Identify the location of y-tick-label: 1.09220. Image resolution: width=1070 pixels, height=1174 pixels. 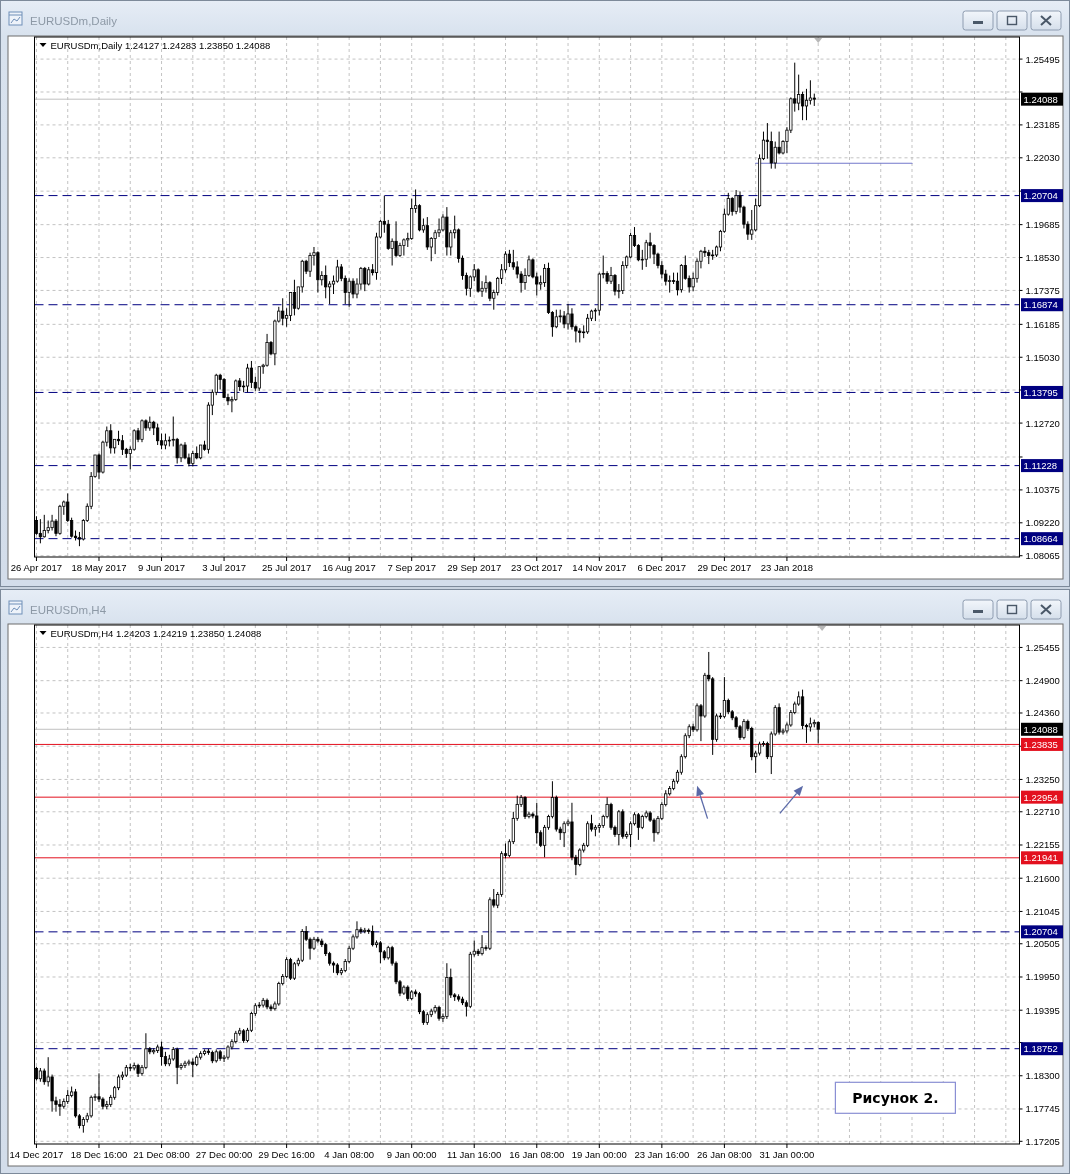
(1042, 523).